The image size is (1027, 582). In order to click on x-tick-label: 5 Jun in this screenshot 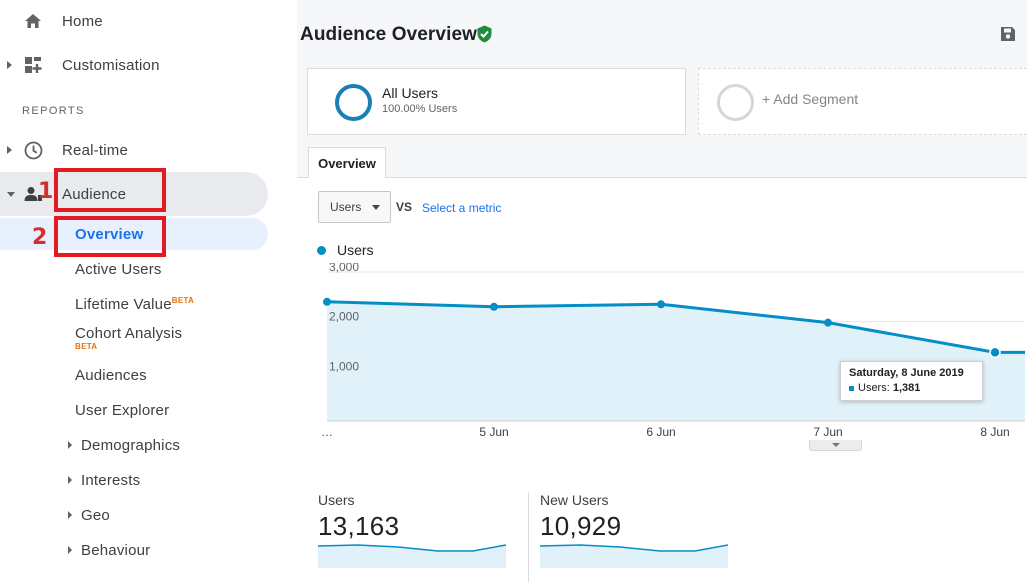, I will do `click(493, 432)`.